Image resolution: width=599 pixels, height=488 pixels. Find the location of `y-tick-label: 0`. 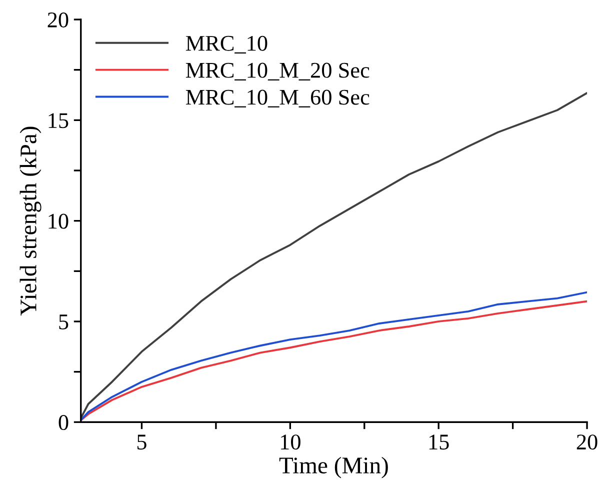

y-tick-label: 0 is located at coordinates (63, 422).